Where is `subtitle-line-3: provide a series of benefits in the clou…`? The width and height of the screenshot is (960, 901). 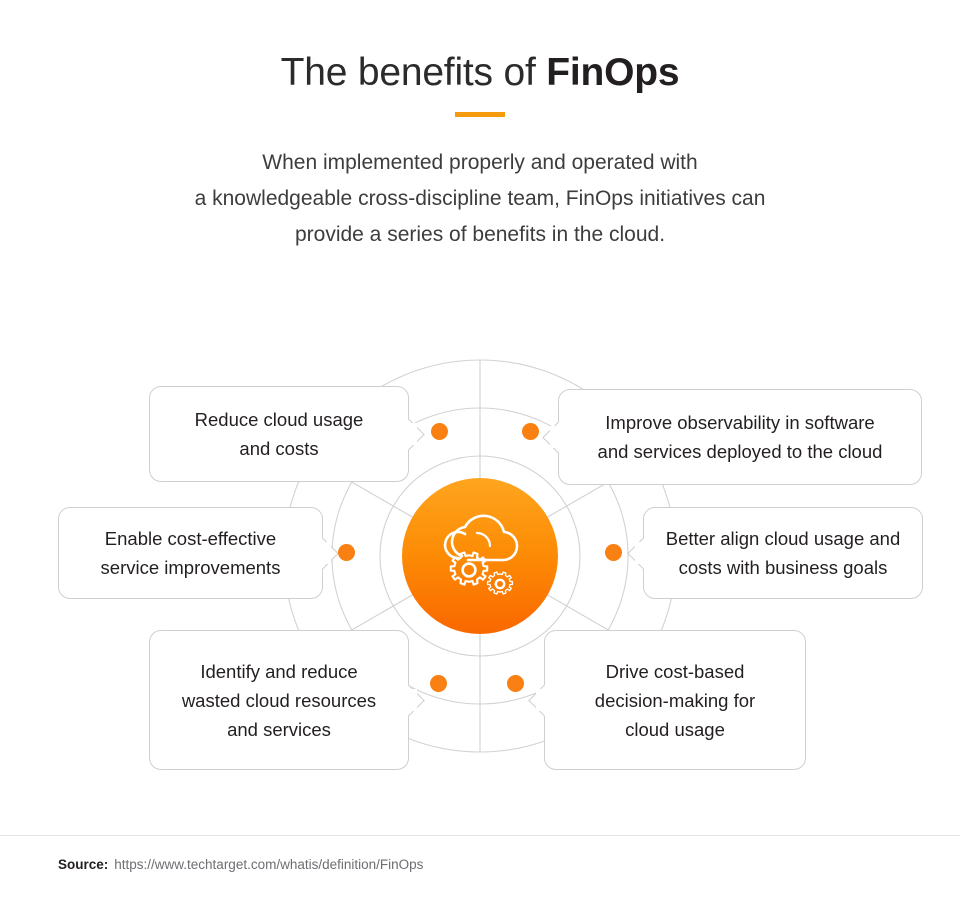
subtitle-line-3: provide a series of benefits in the clou… is located at coordinates (480, 234).